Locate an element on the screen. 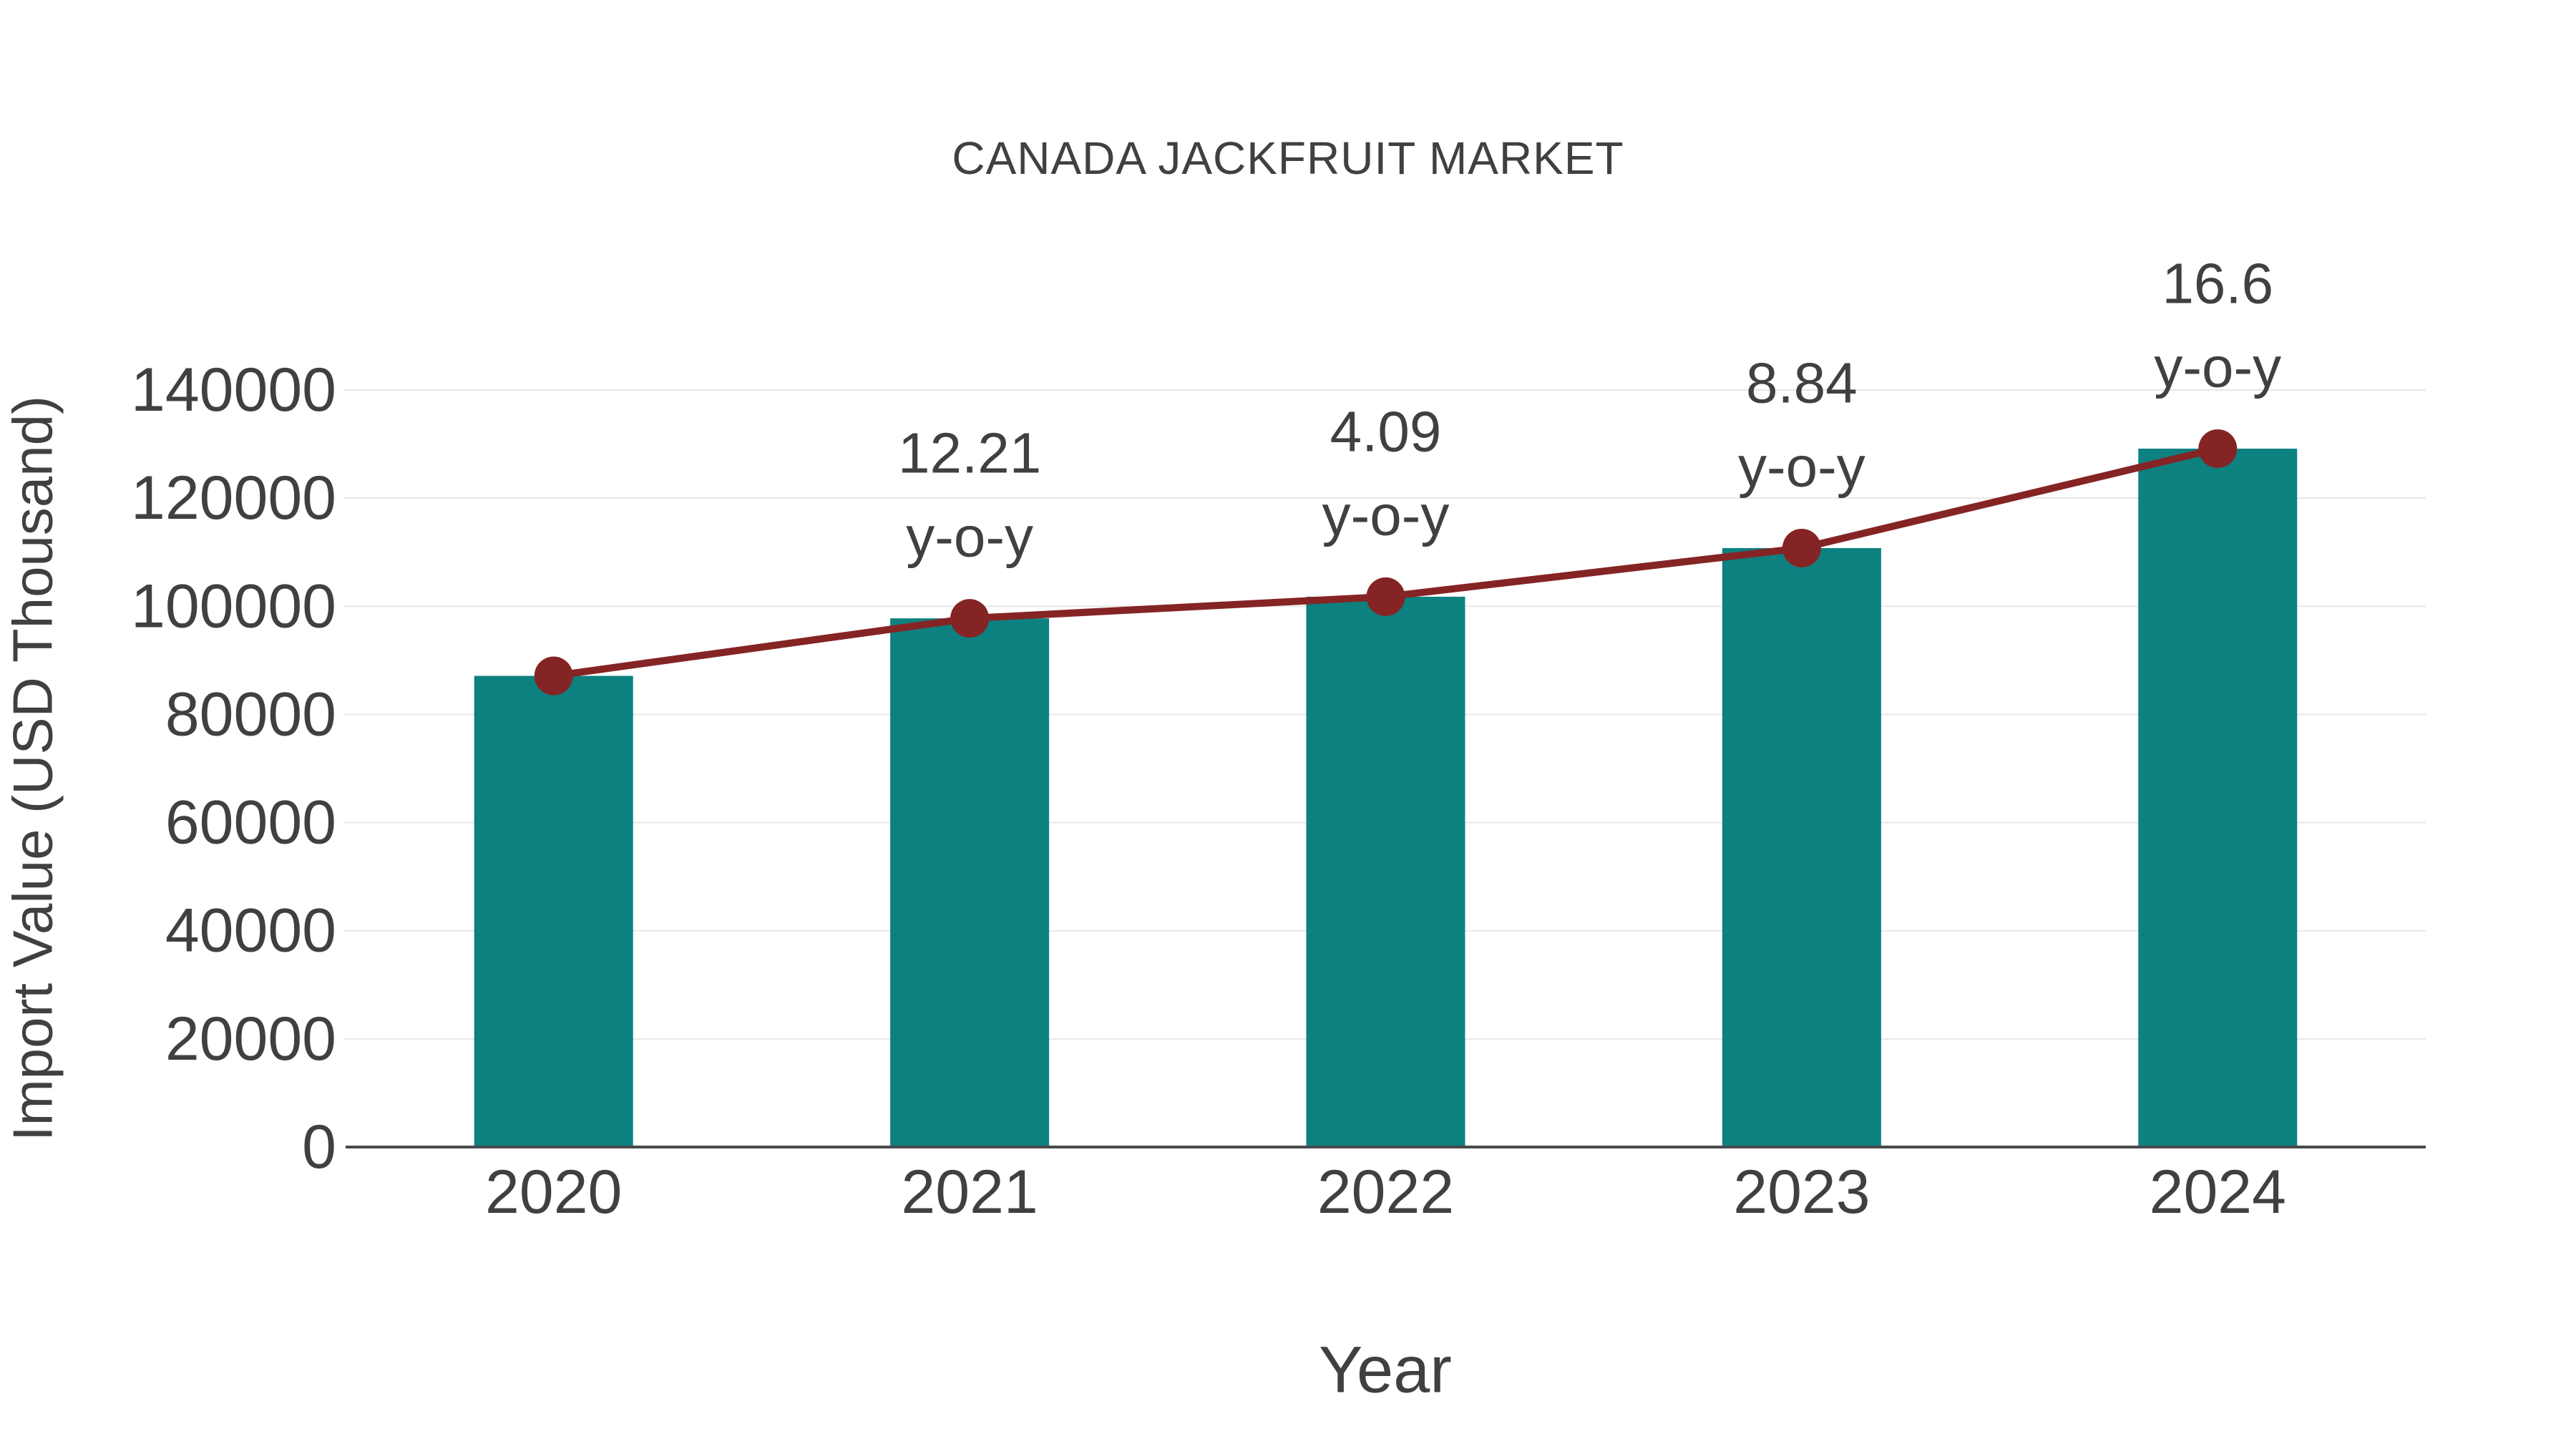  y-tick-label: 80000 is located at coordinates (250, 714).